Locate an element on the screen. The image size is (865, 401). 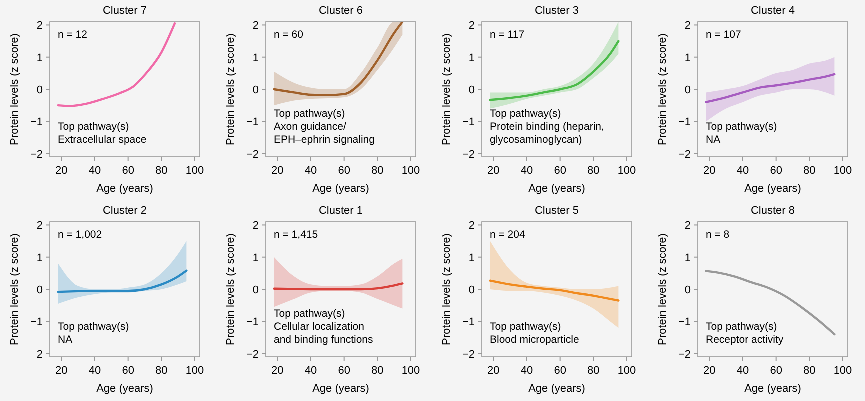
chart-title: Cluster 1 is located at coordinates (341, 211).